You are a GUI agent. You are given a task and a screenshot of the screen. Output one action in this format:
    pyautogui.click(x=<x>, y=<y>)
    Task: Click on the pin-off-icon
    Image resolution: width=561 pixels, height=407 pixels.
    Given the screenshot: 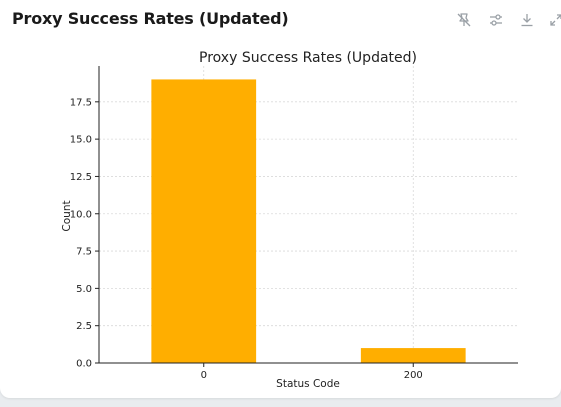 What is the action you would take?
    pyautogui.click(x=464, y=20)
    